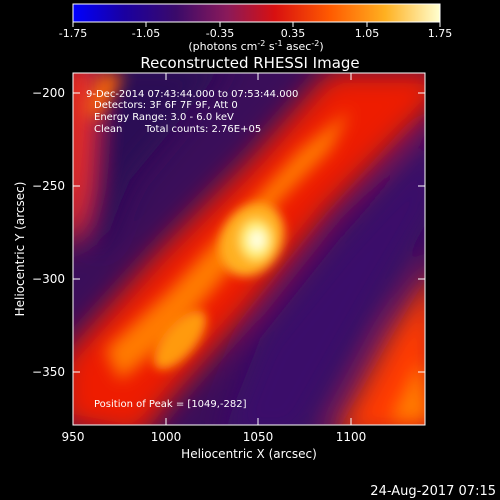 The height and width of the screenshot is (500, 500). Describe the element at coordinates (351, 437) in the screenshot. I see `x-tick-label: 1100` at that location.